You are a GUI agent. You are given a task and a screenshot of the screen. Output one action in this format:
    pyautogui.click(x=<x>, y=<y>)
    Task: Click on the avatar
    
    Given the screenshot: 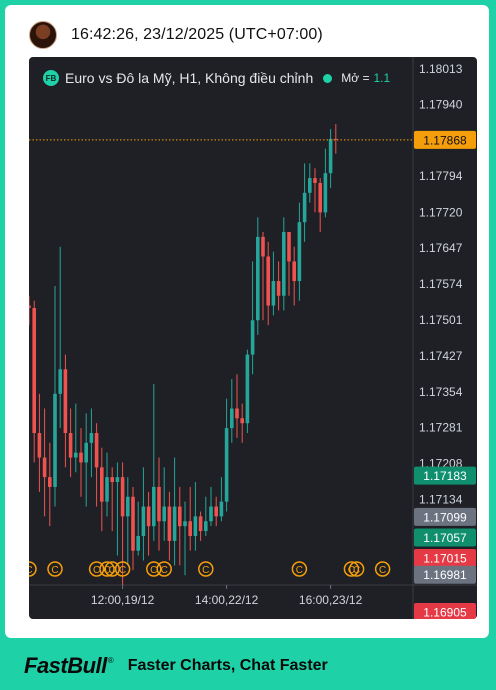 What is the action you would take?
    pyautogui.click(x=43, y=35)
    